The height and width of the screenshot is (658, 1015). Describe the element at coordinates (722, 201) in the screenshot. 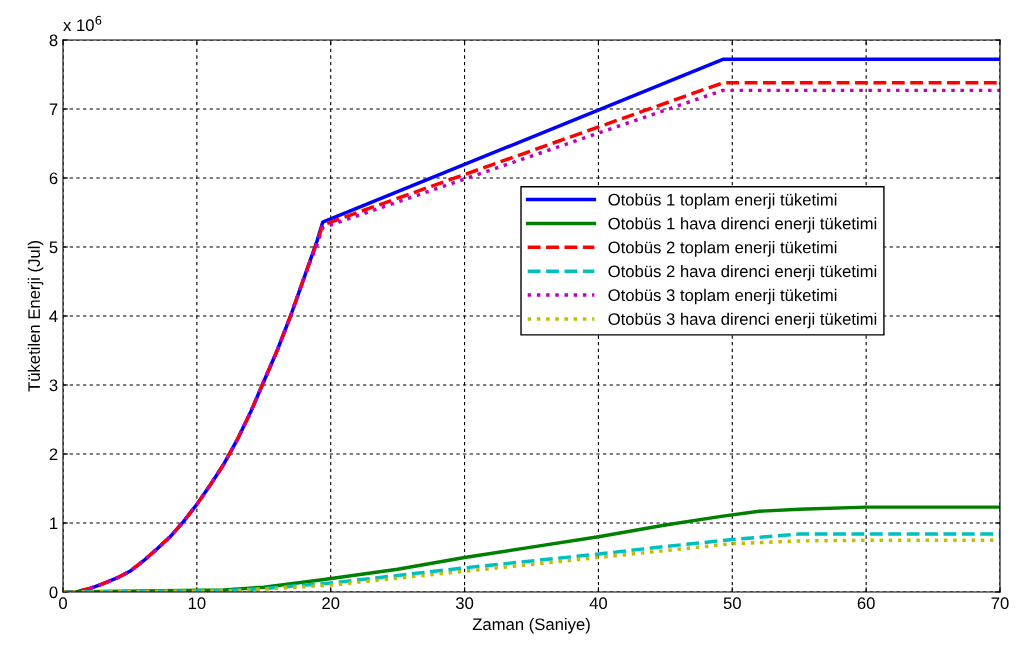

I see `legend-label: Otobüs 1 toplam enerji tüketimi` at that location.